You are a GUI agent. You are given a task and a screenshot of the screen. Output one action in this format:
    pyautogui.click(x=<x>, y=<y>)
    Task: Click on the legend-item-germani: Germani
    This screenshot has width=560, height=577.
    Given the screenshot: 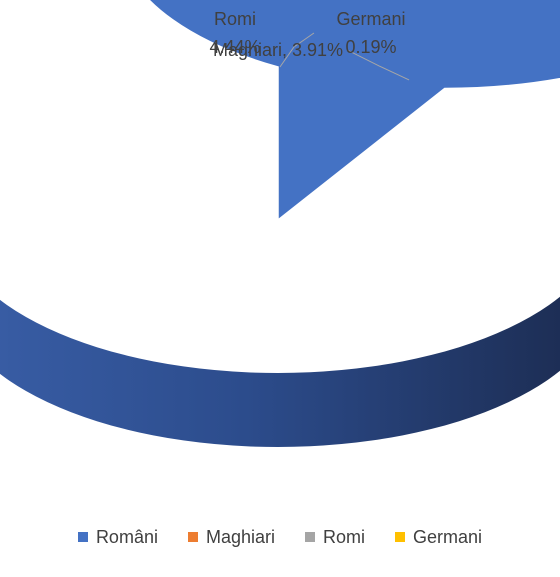 What is the action you would take?
    pyautogui.click(x=438, y=537)
    